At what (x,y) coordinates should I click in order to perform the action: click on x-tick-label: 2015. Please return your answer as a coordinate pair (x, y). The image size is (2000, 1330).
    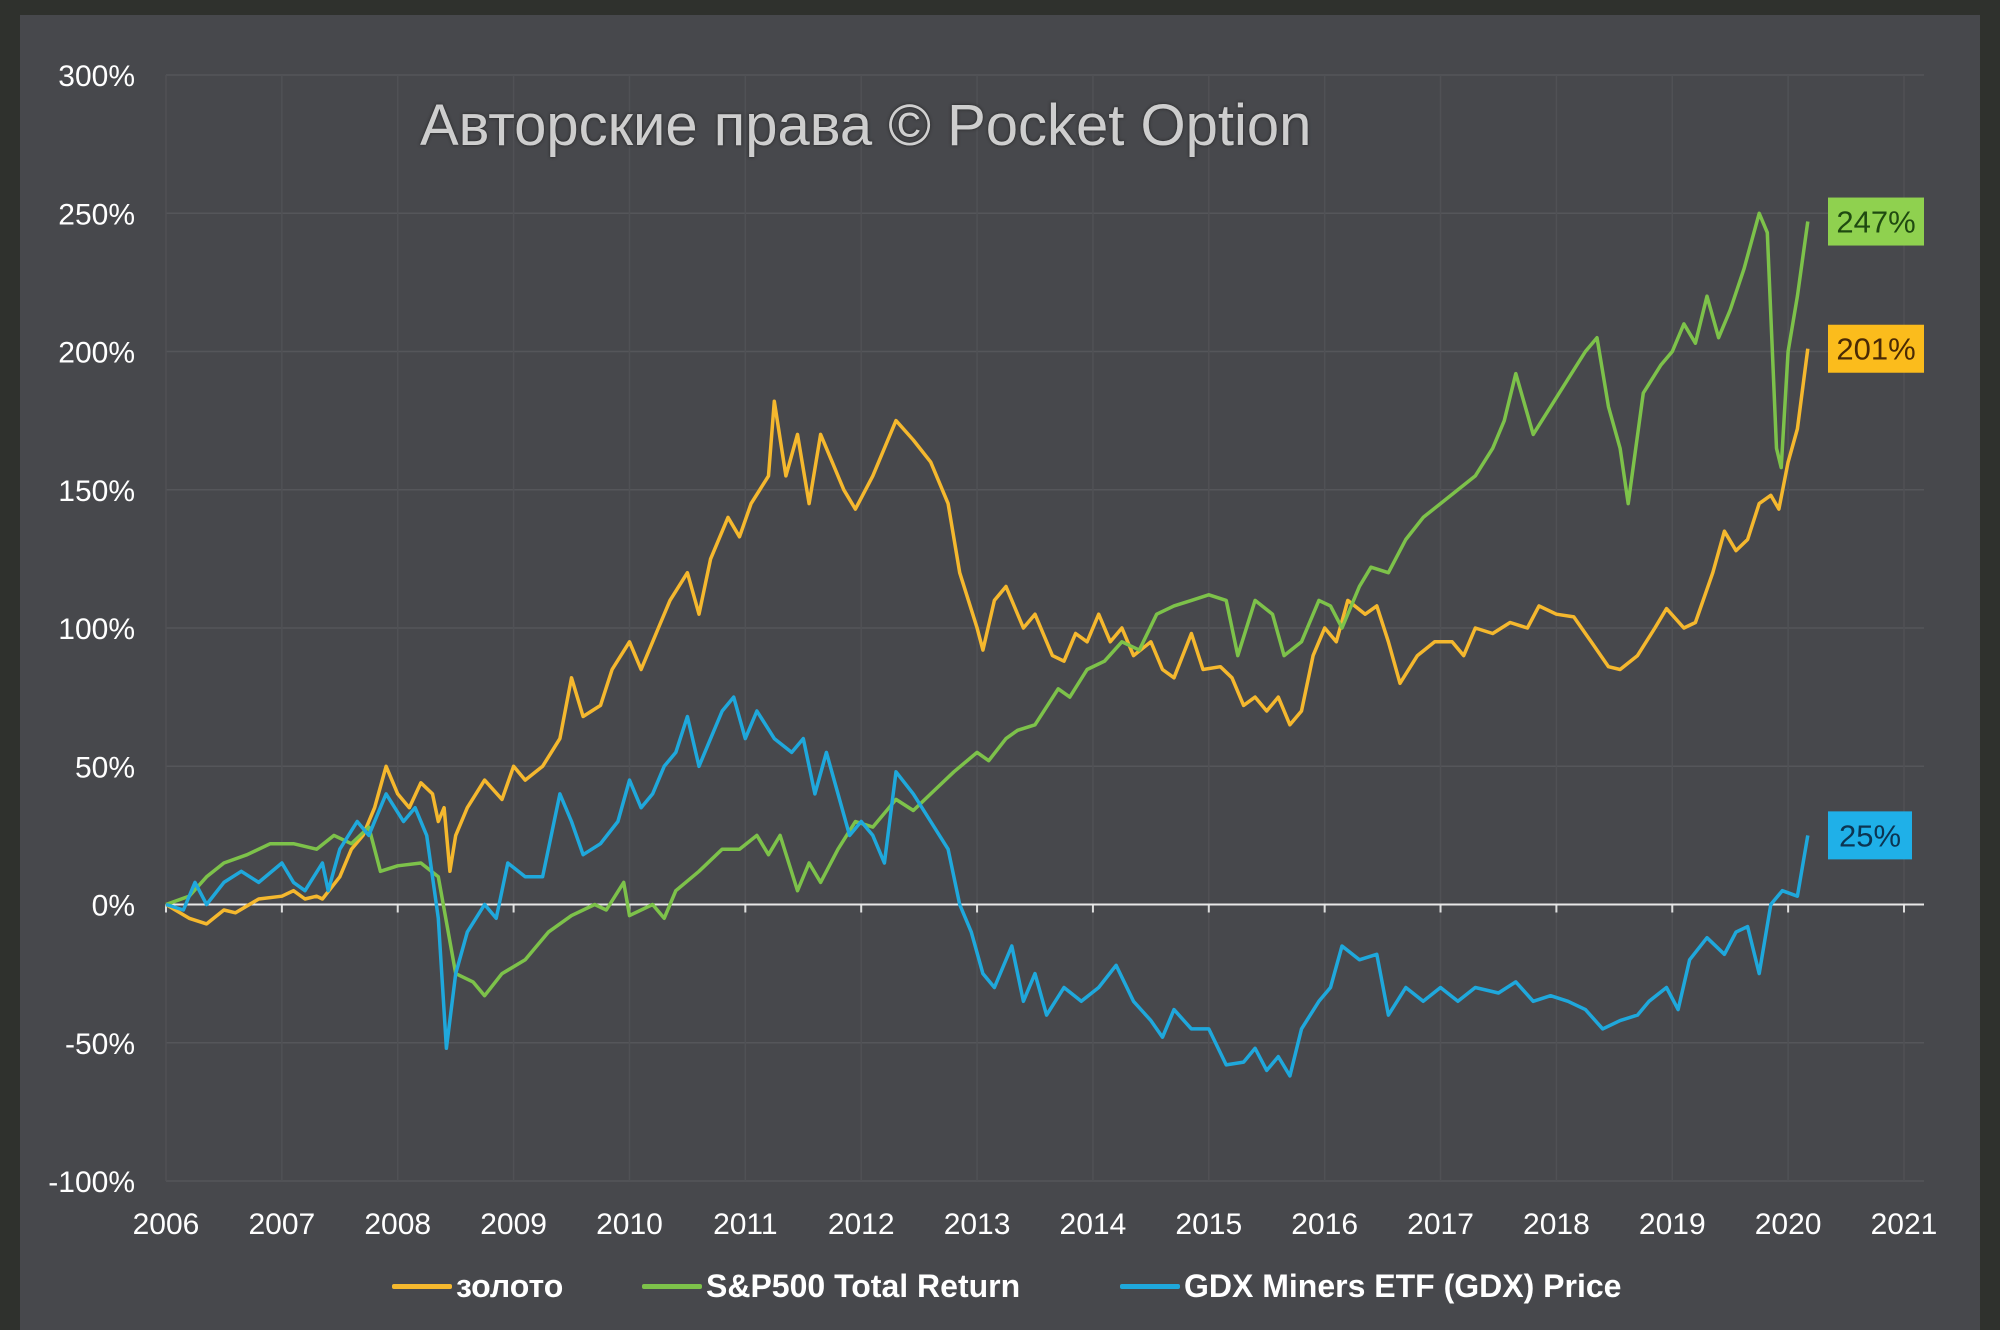
    Looking at the image, I should click on (1208, 1224).